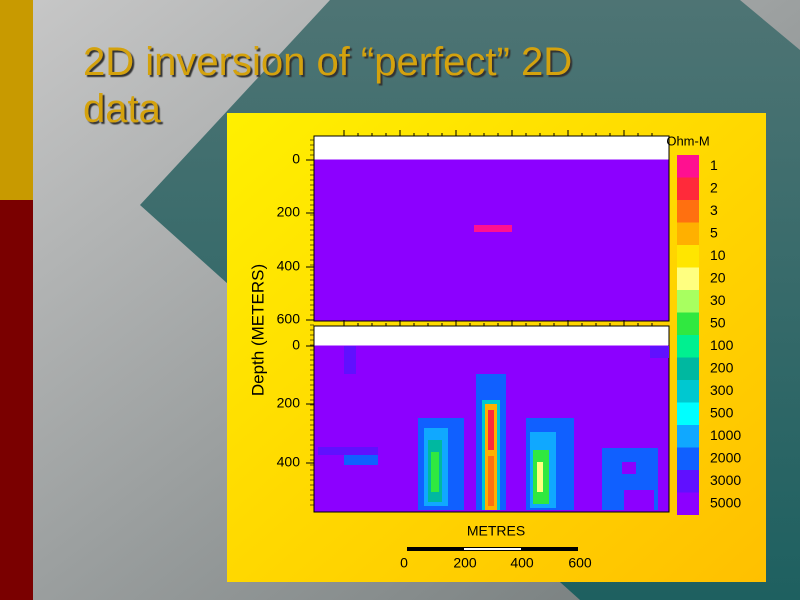 This screenshot has width=800, height=600. What do you see at coordinates (289, 319) in the screenshot?
I see `y-tick-label: 600` at bounding box center [289, 319].